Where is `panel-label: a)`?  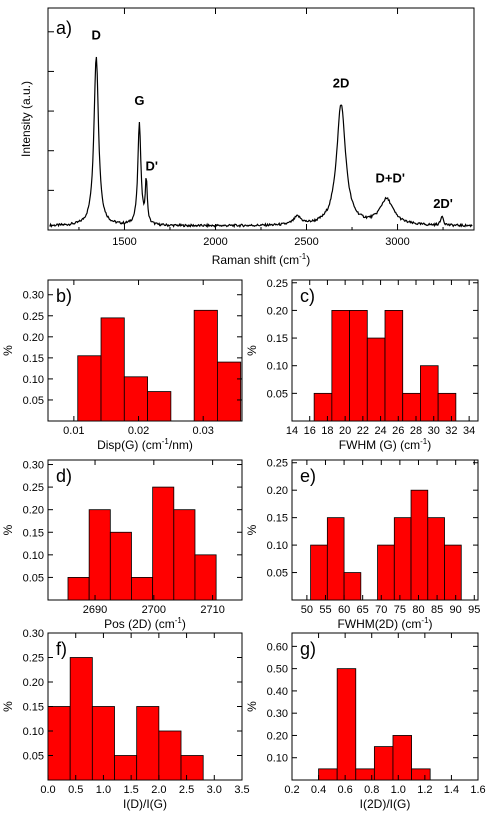
panel-label: a) is located at coordinates (64, 28).